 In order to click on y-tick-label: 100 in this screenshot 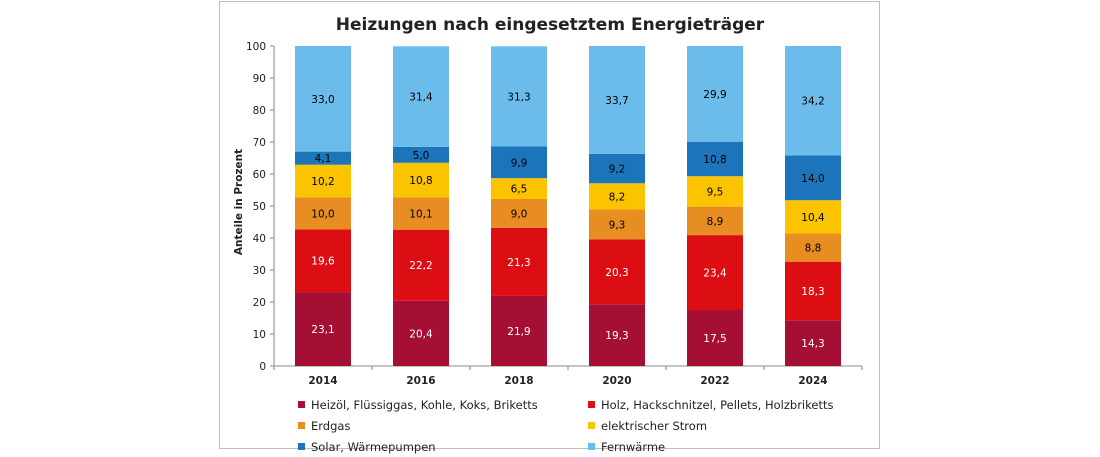, I will do `click(256, 47)`.